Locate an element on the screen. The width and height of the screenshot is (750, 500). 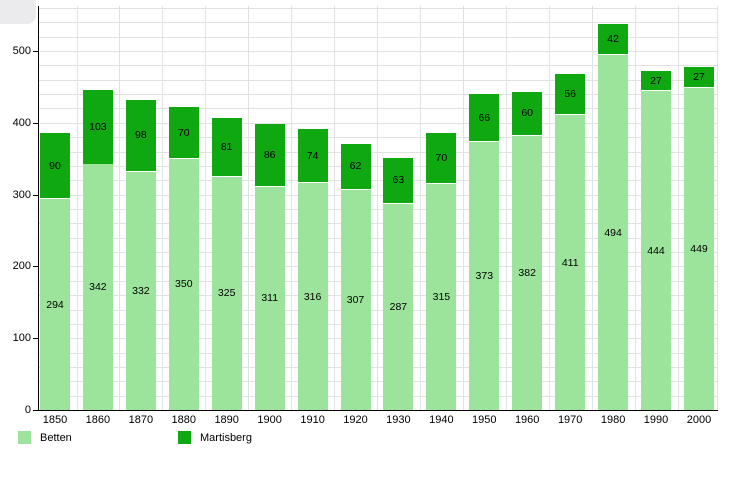
x-tick-label-1970: 1970 is located at coordinates (570, 420).